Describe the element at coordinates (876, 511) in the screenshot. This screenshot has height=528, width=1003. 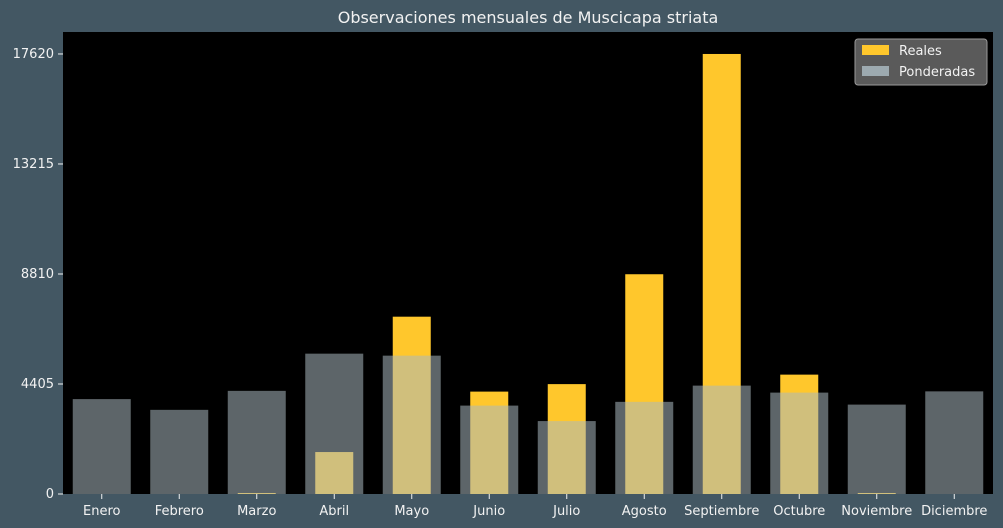
I see `x-tick-label-noviembre: Noviembre` at that location.